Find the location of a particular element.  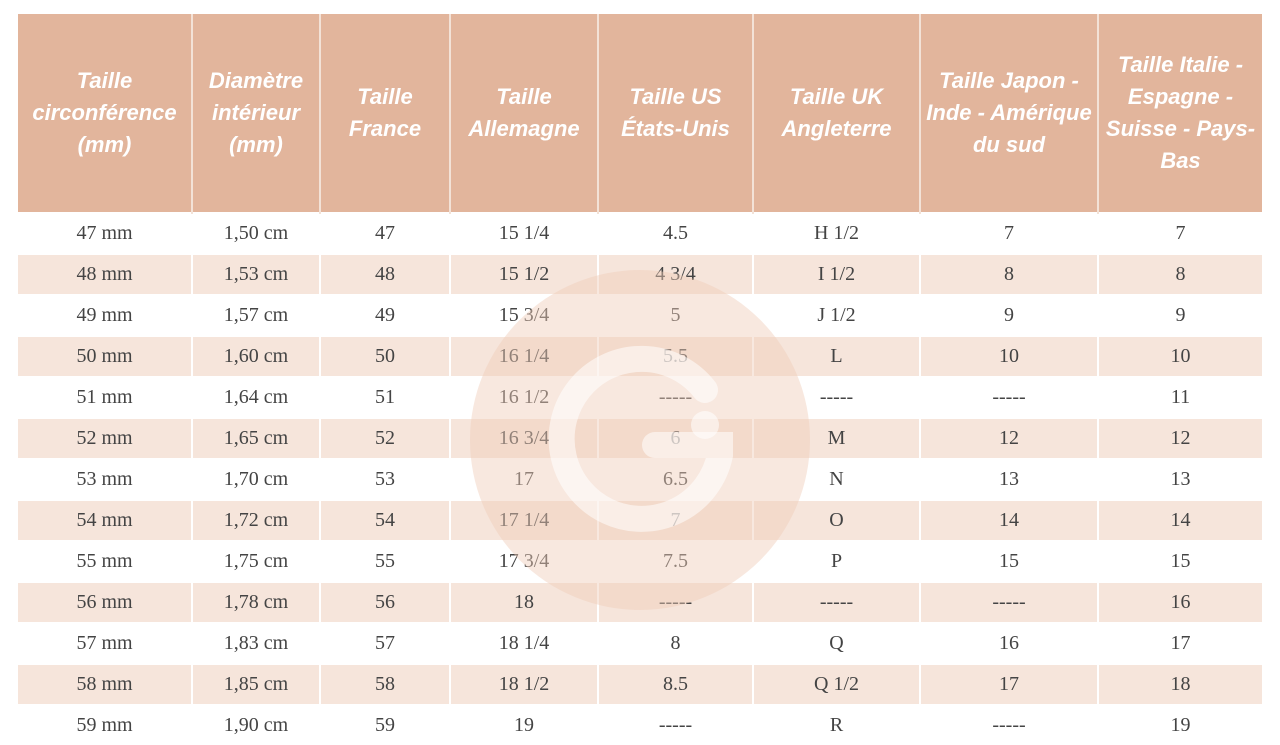

table-cell: 1,50 cm is located at coordinates (255, 233).